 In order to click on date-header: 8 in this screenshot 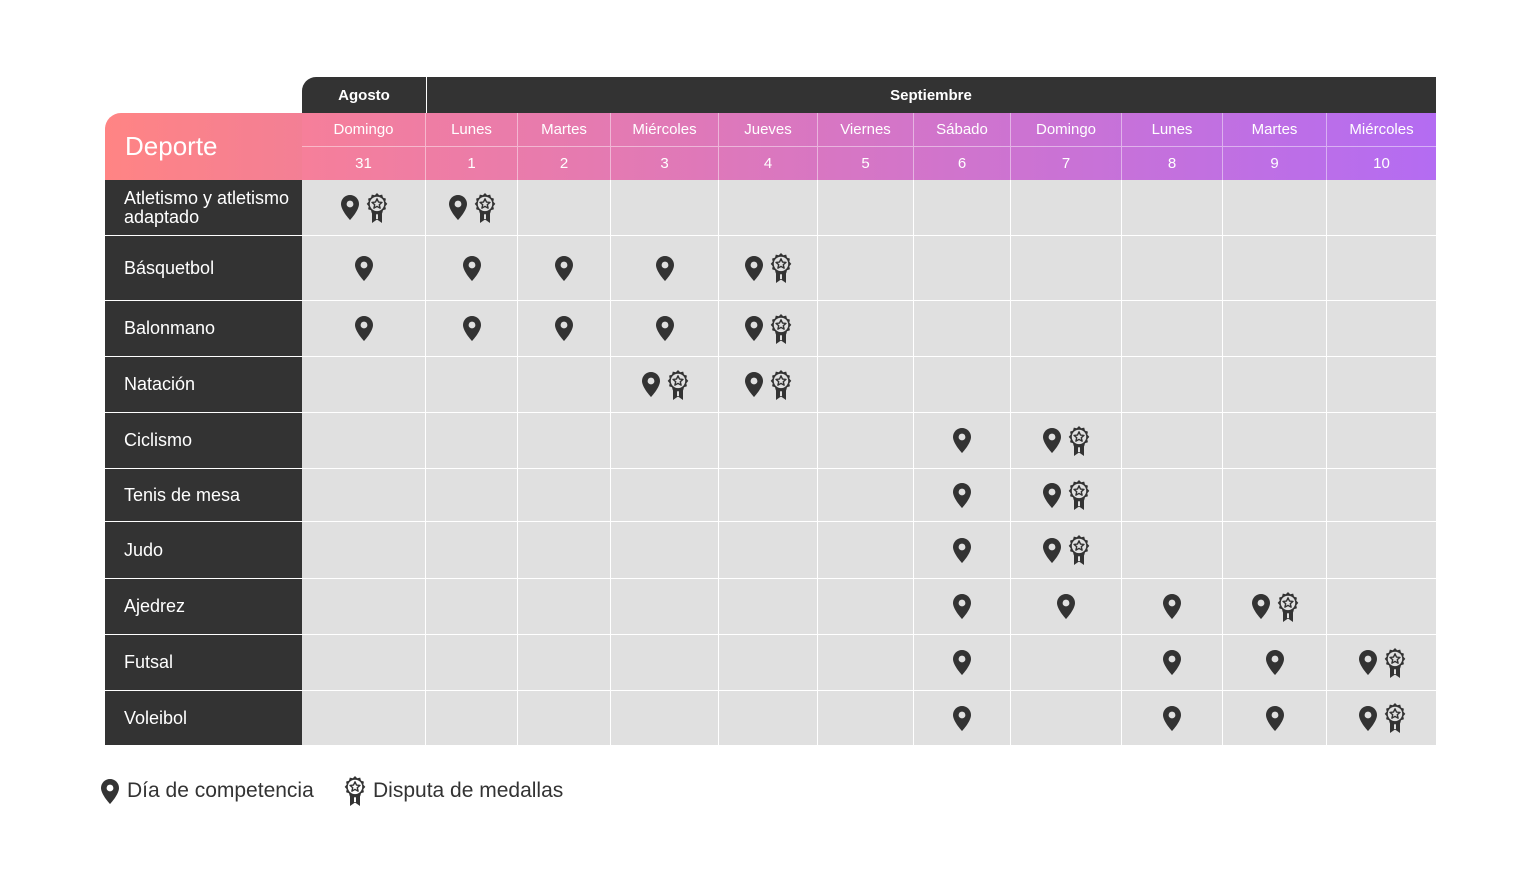, I will do `click(1172, 163)`.